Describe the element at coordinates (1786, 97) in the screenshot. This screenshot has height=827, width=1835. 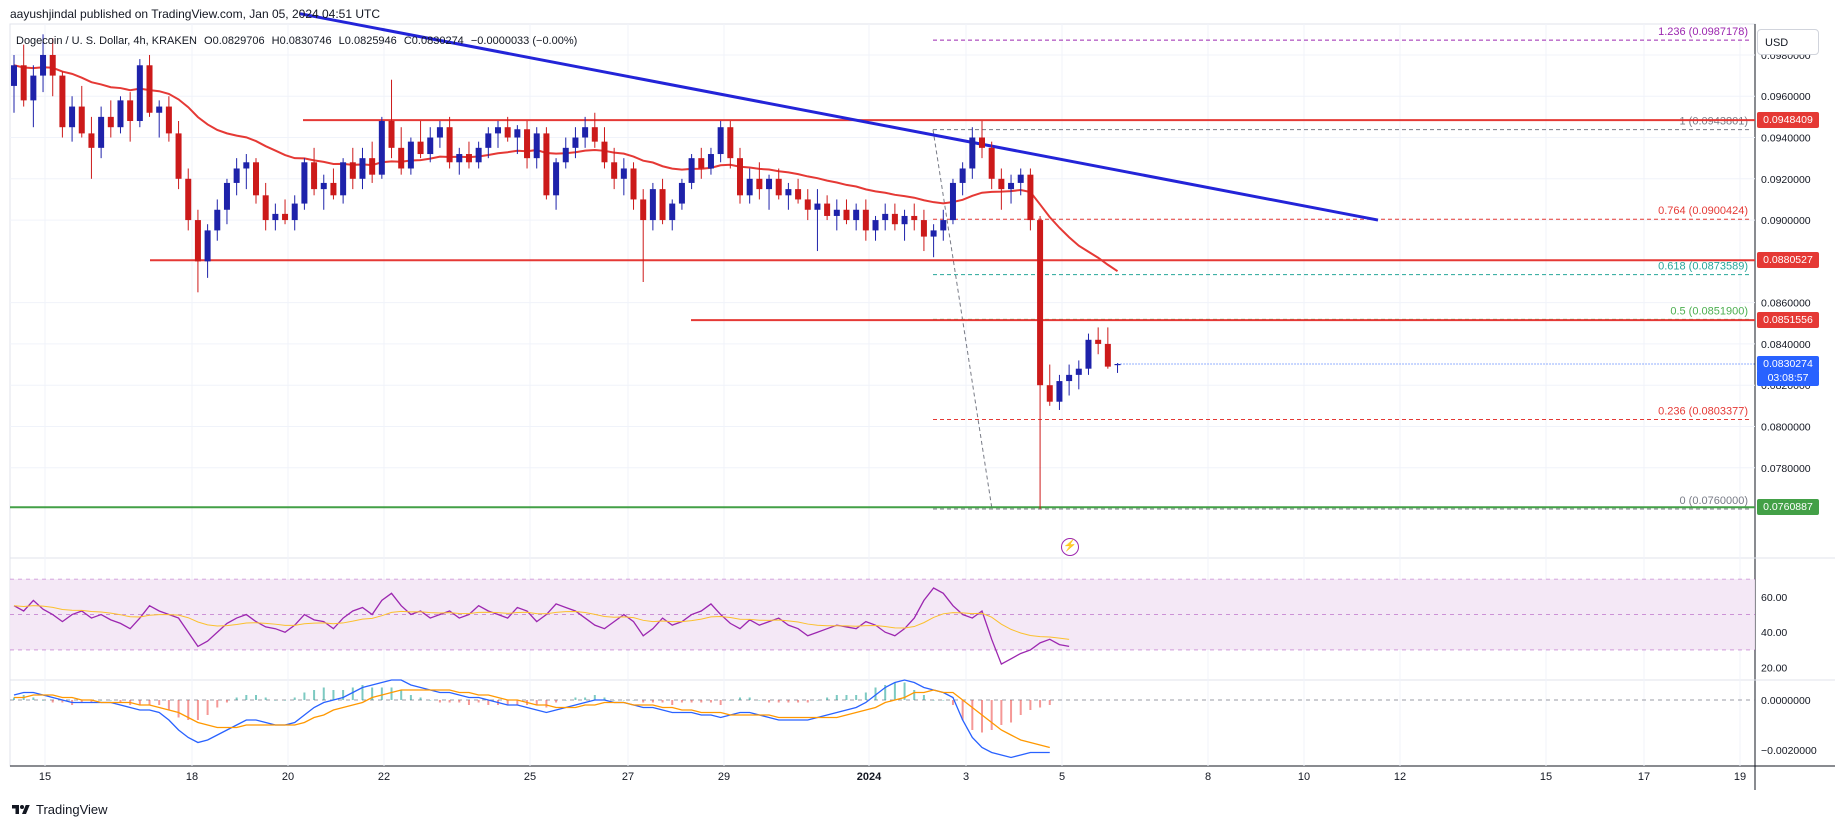
I see `y-tick-label: 0.0960000` at that location.